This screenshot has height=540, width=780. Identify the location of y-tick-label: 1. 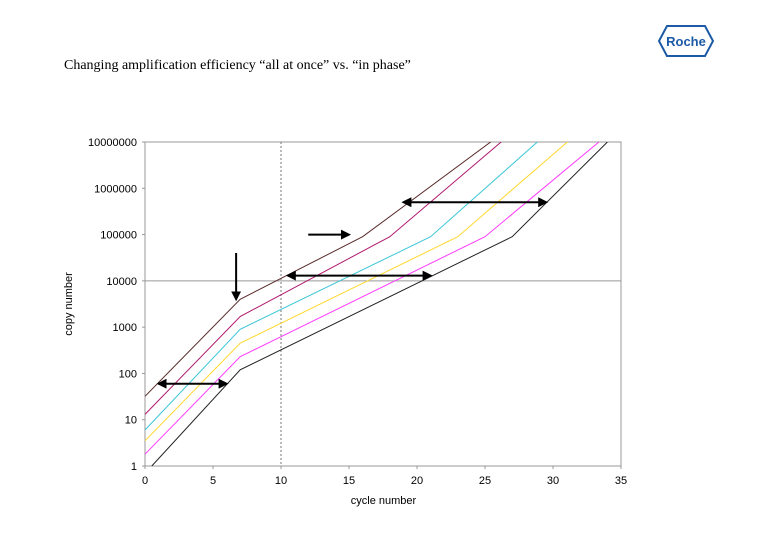
(134, 467).